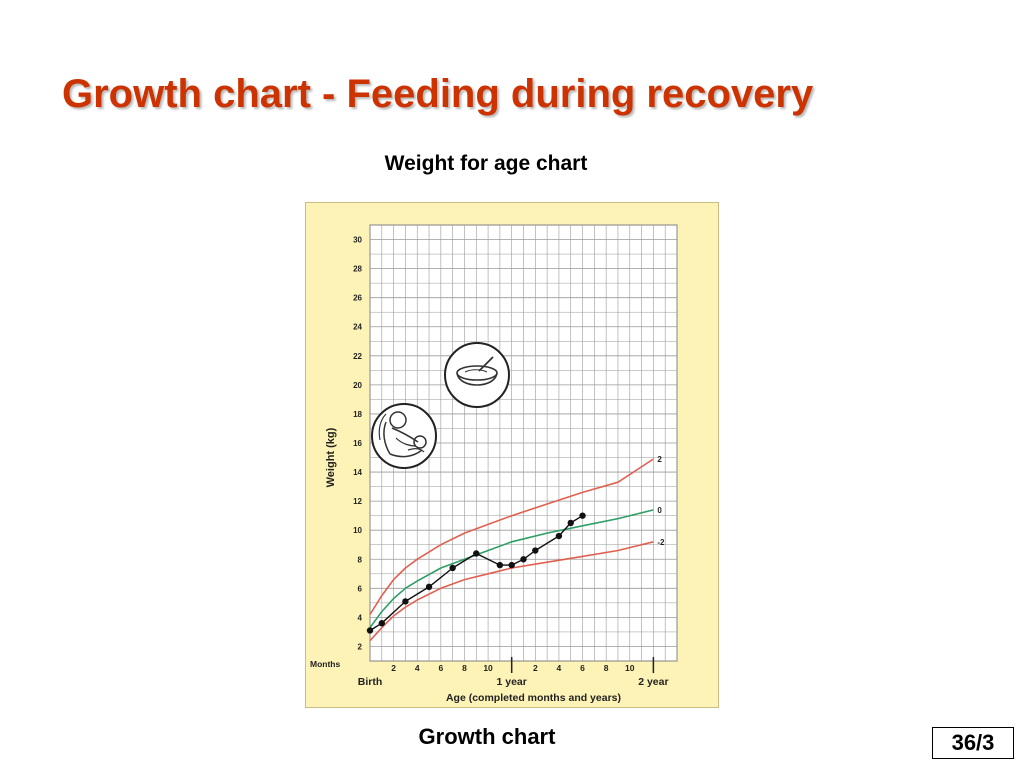  I want to click on y-axis-label: Weight (kg), so click(331, 457).